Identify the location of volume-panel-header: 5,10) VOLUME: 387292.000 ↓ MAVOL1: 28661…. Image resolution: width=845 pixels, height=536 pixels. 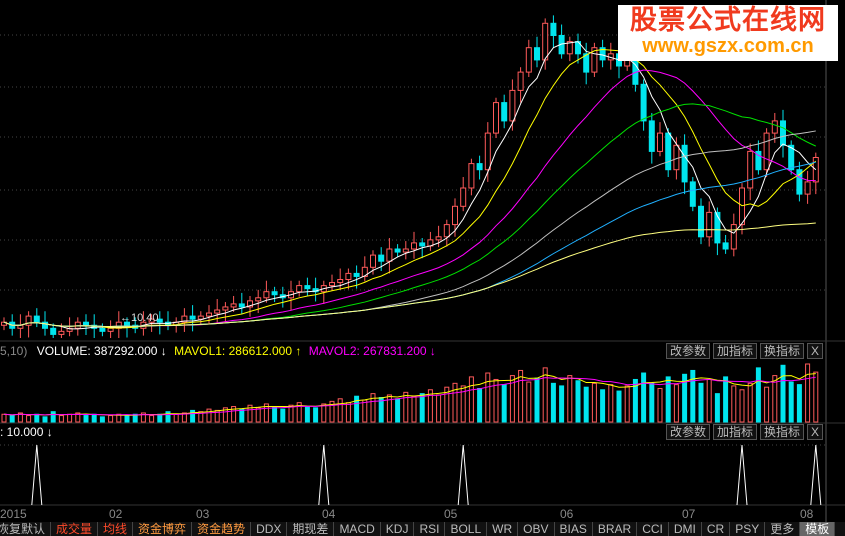
(422, 351).